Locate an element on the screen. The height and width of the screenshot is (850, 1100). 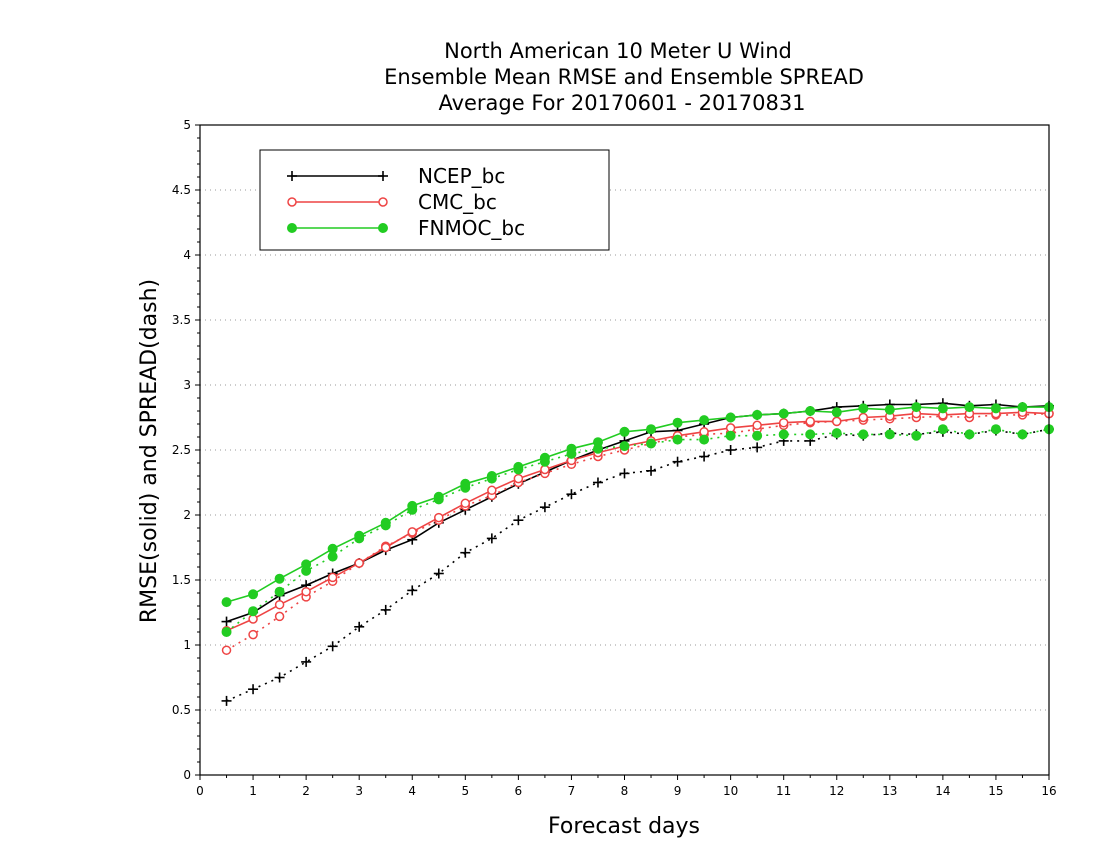
y-tick-label: 5 is located at coordinates (187, 125).